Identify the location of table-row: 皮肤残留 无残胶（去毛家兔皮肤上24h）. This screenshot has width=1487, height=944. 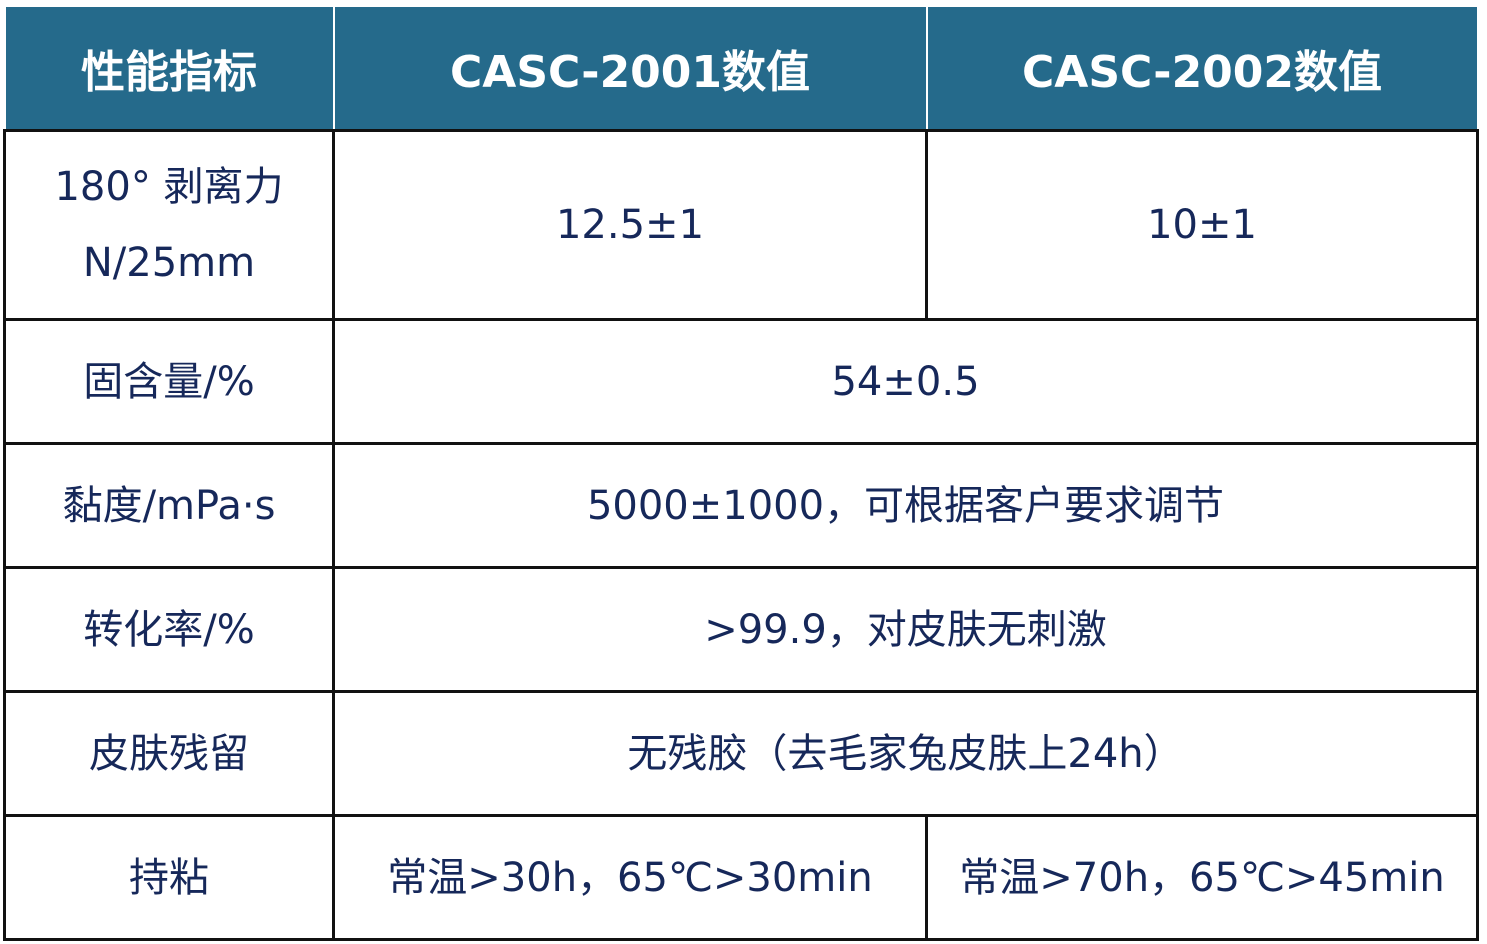
(741, 753).